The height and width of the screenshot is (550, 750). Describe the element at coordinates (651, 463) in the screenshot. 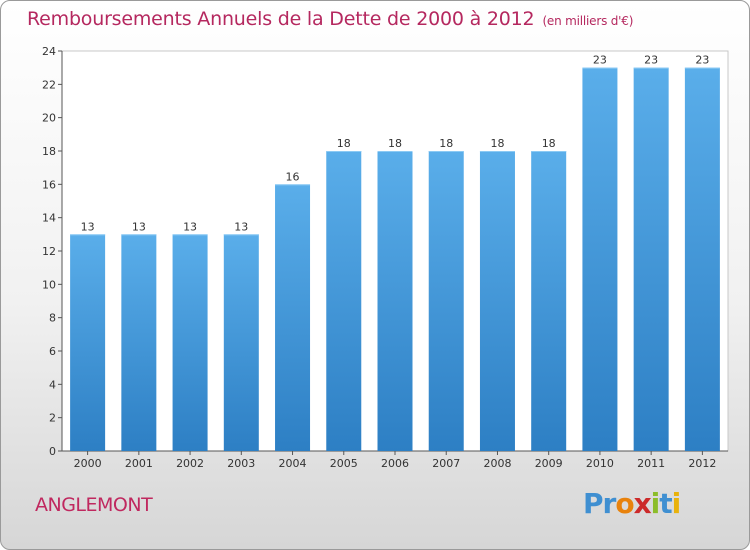

I see `x-tick-label: 2011` at that location.